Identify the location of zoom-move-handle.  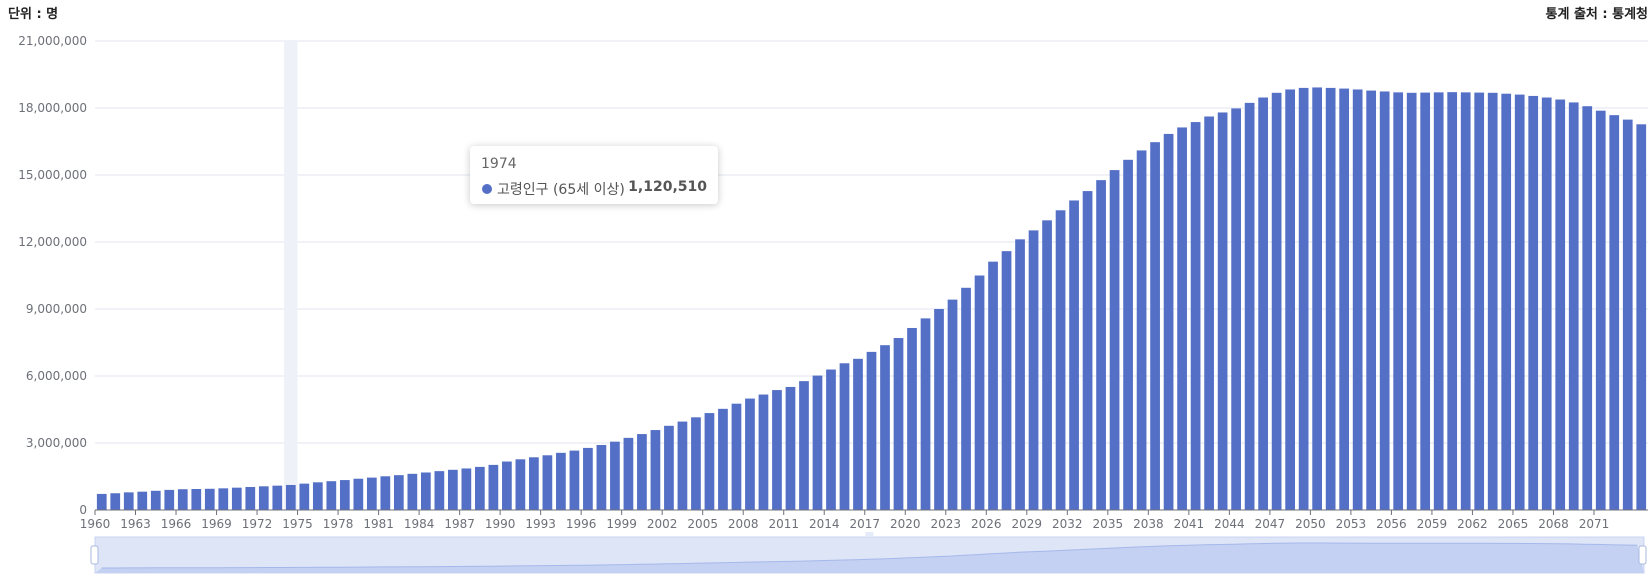
(869, 534).